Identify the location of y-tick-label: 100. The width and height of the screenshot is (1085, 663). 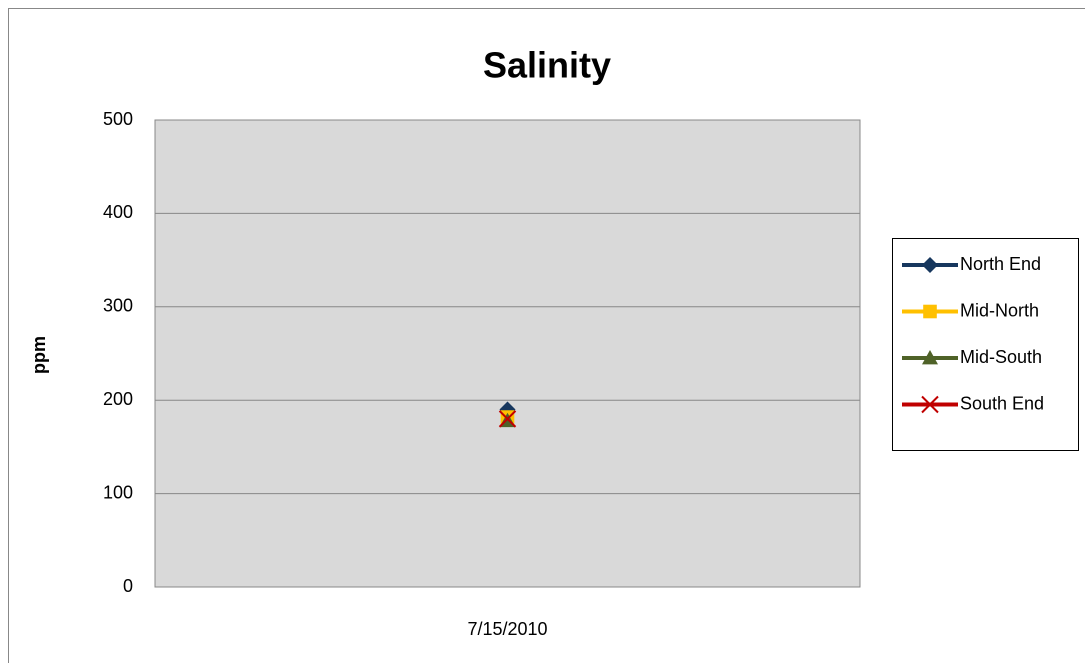
(118, 492).